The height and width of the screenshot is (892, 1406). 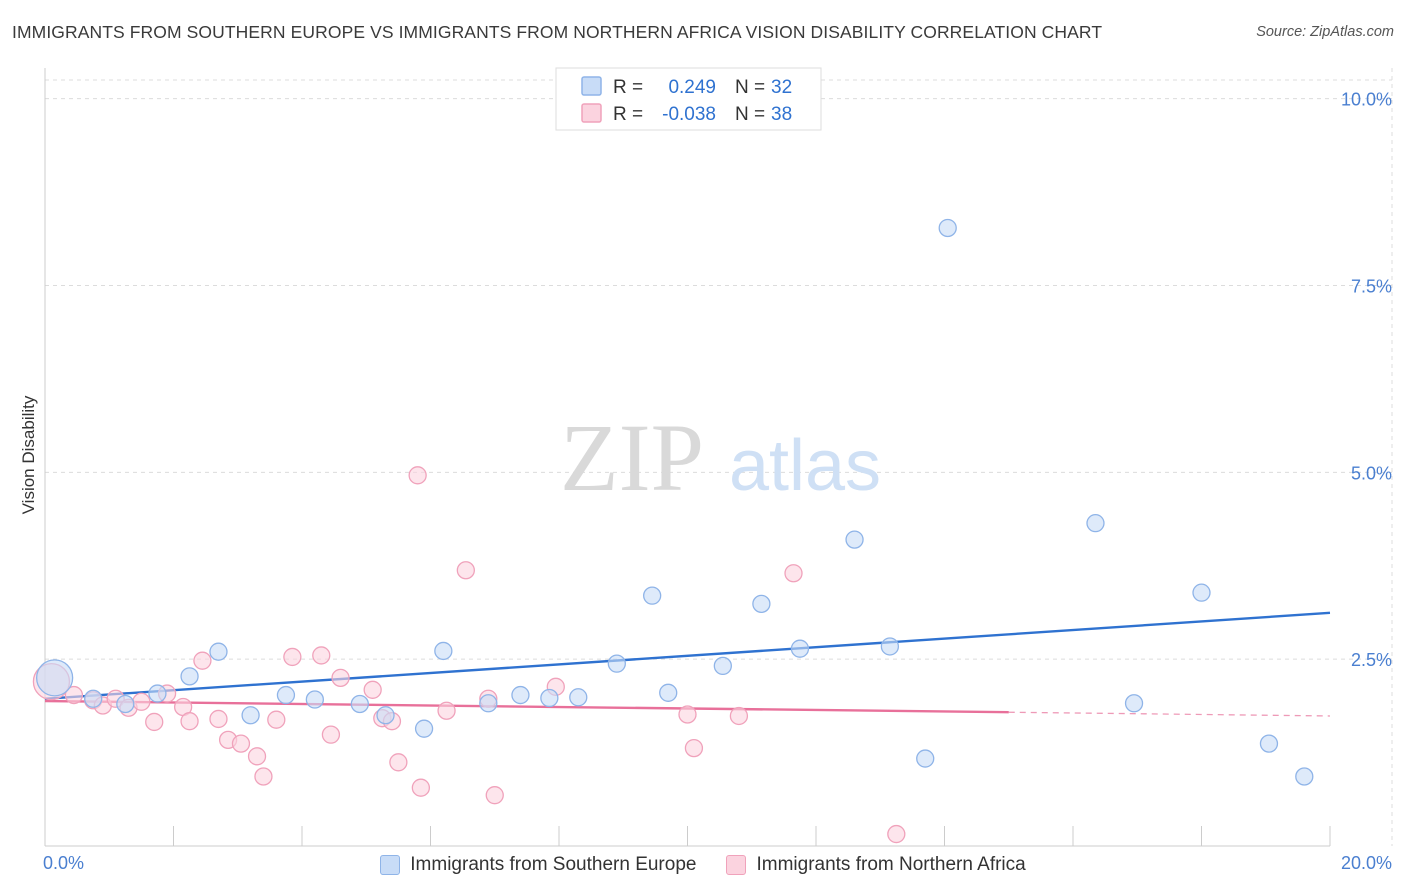 I want to click on legend-swatch-southern-europe, so click(x=390, y=865).